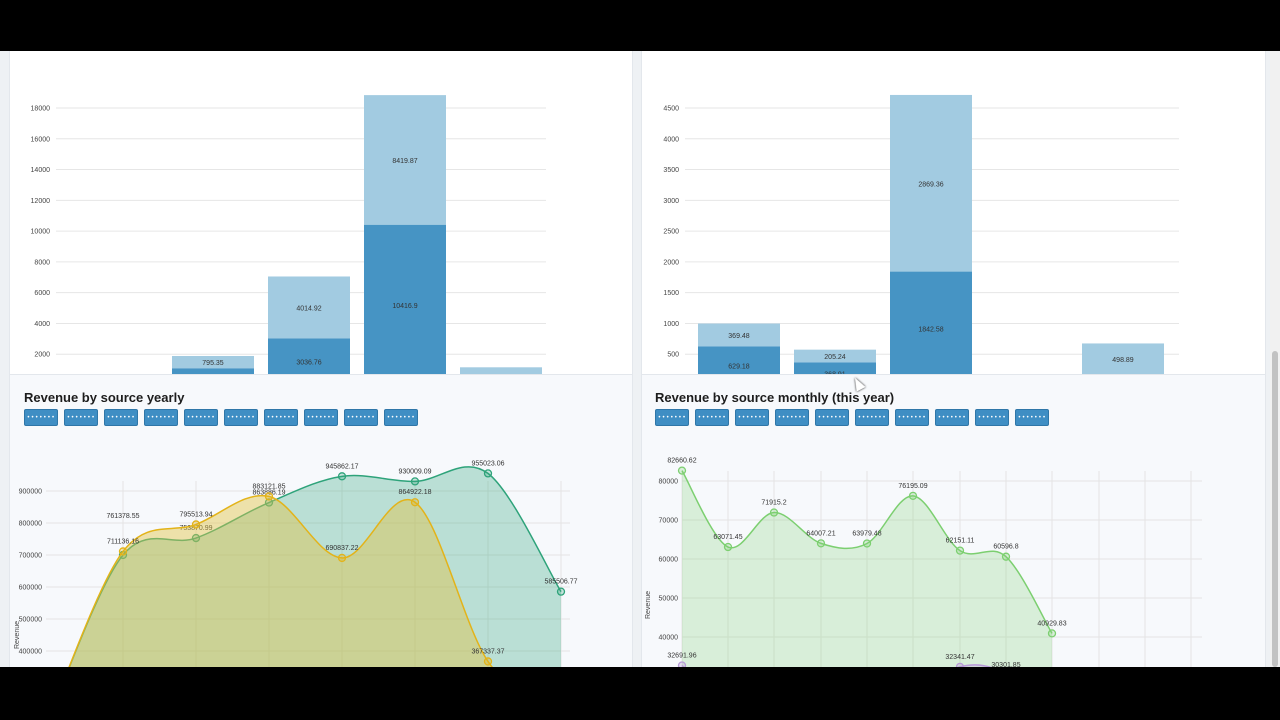  I want to click on bar-data-label: 2869.36, so click(930, 184).